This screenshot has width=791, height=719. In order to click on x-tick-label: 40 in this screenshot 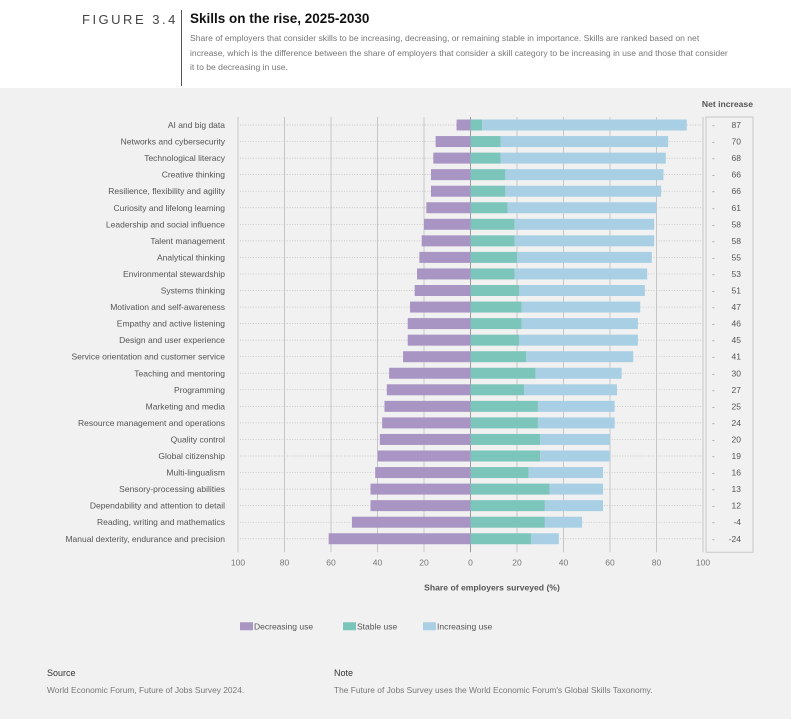, I will do `click(378, 562)`.